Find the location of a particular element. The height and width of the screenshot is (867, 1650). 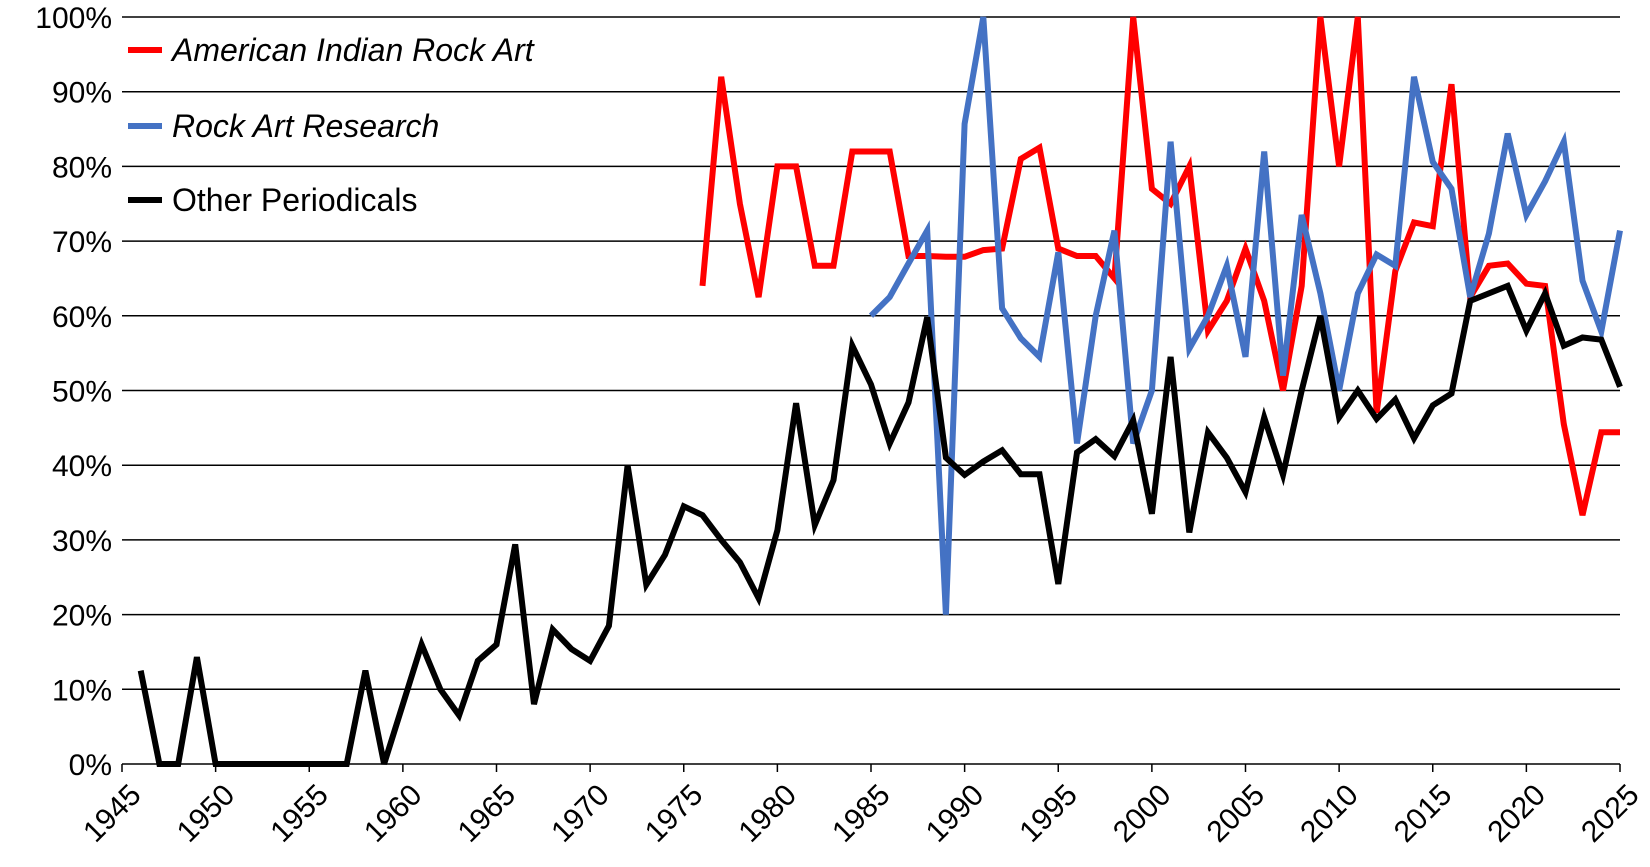

legend-label: American Indian Rock Art is located at coordinates (352, 50).